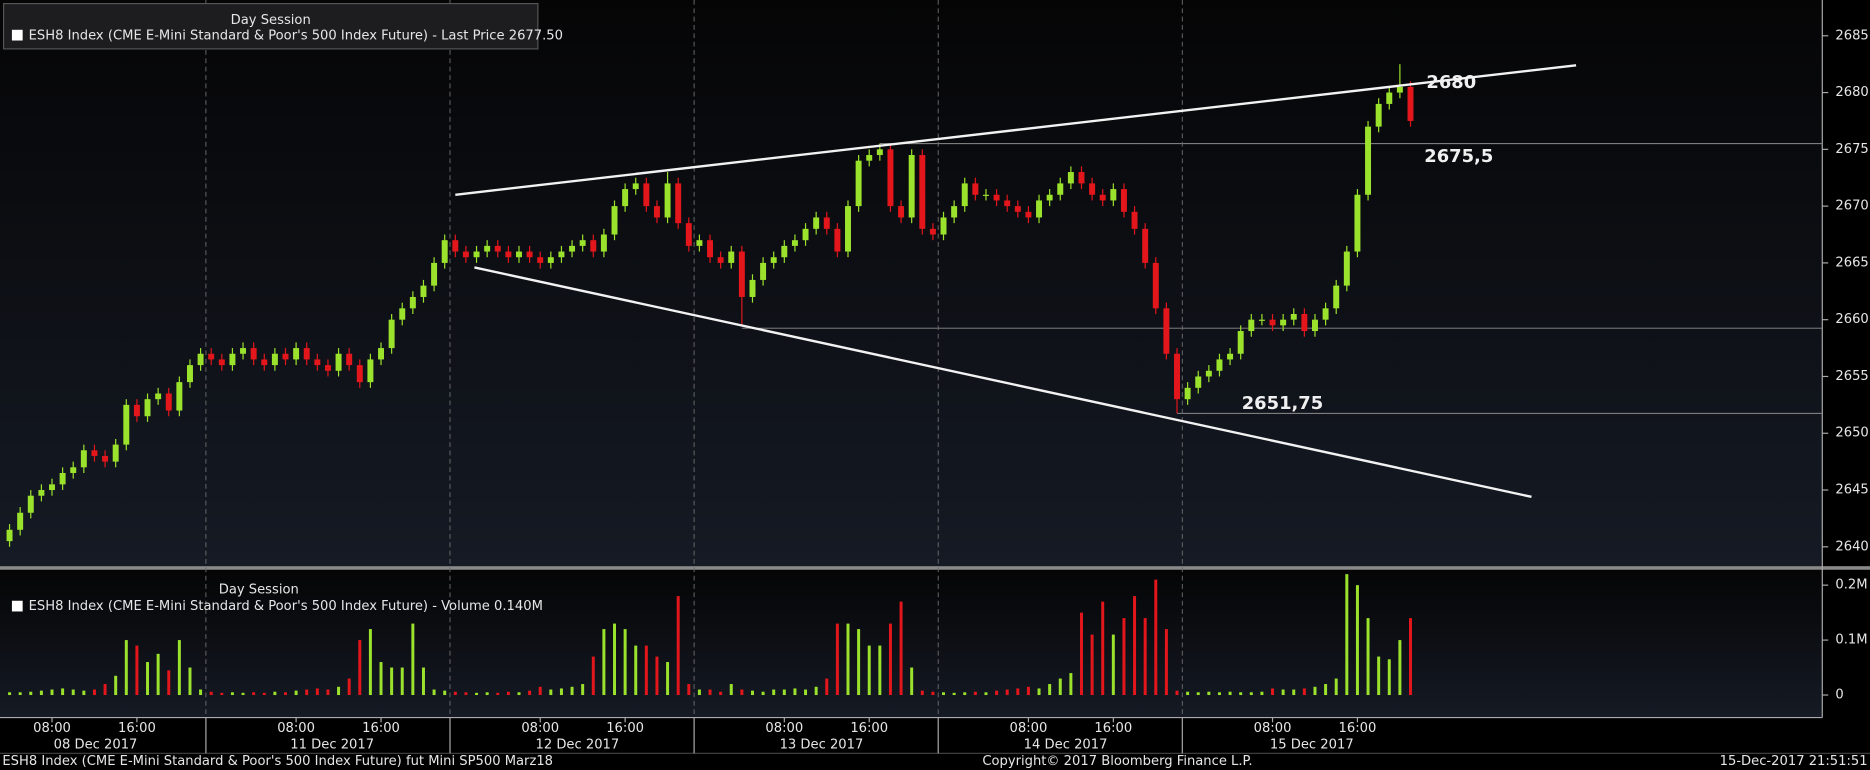 This screenshot has height=770, width=1870. I want to click on trendline, so click(1016, 130).